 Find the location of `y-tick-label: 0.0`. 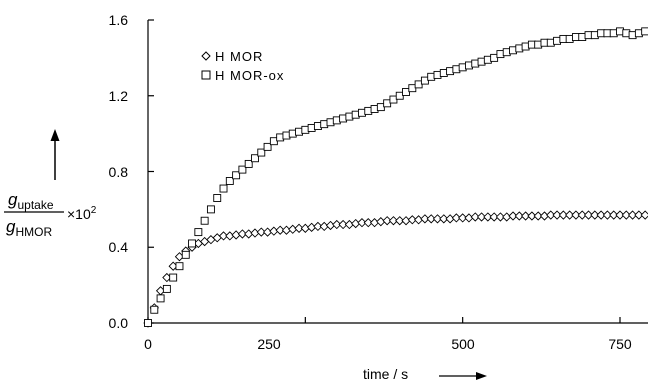

y-tick-label: 0.0 is located at coordinates (119, 323).